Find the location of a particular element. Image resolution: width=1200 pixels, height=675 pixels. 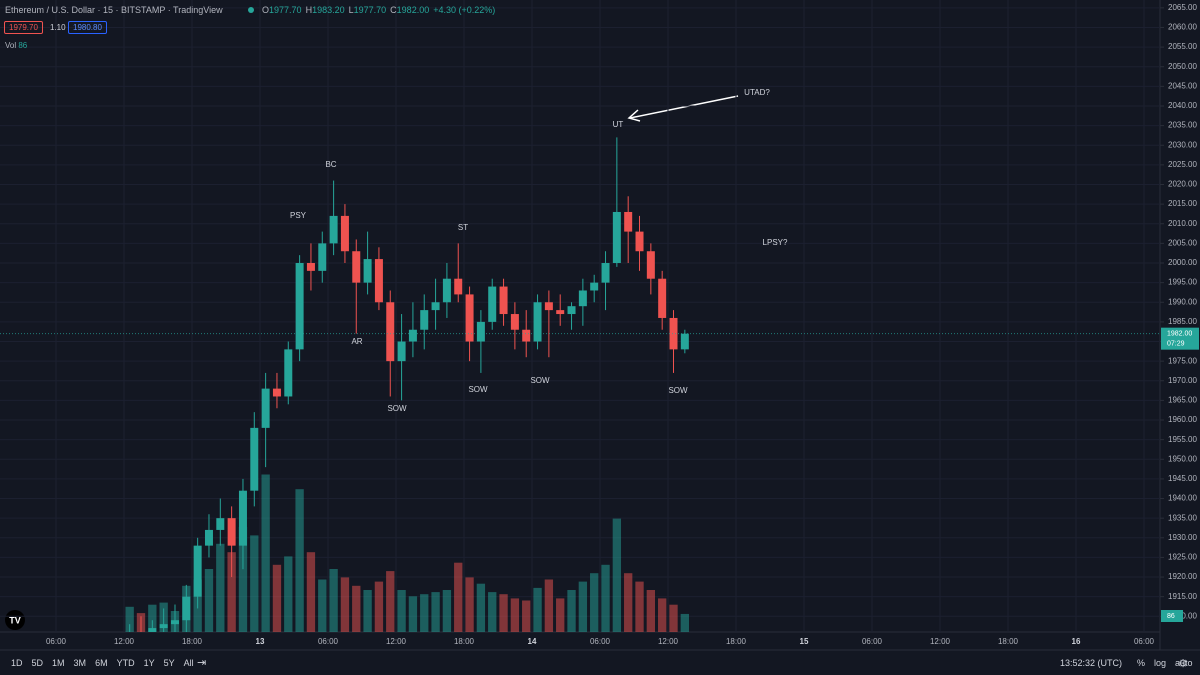

ohlc-key: C is located at coordinates (393, 10).